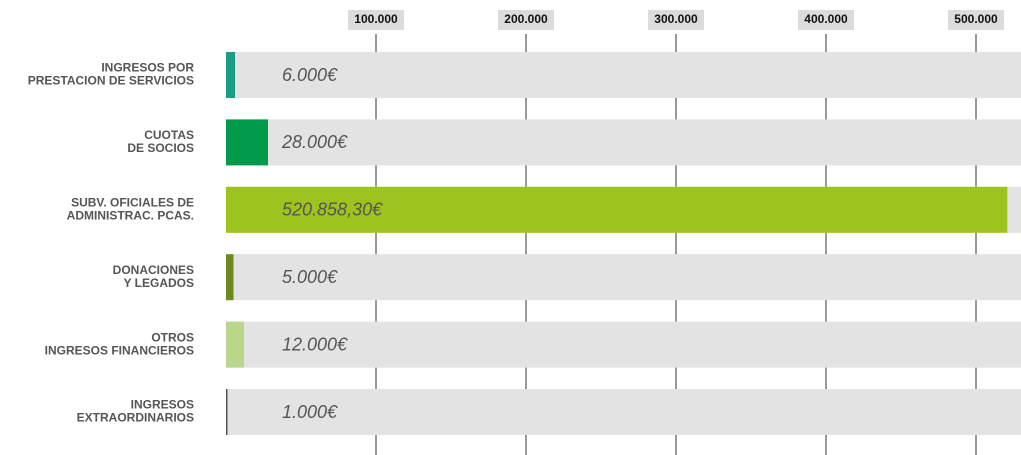  Describe the element at coordinates (147, 68) in the screenshot. I see `category-label: INGRESOS POR` at that location.